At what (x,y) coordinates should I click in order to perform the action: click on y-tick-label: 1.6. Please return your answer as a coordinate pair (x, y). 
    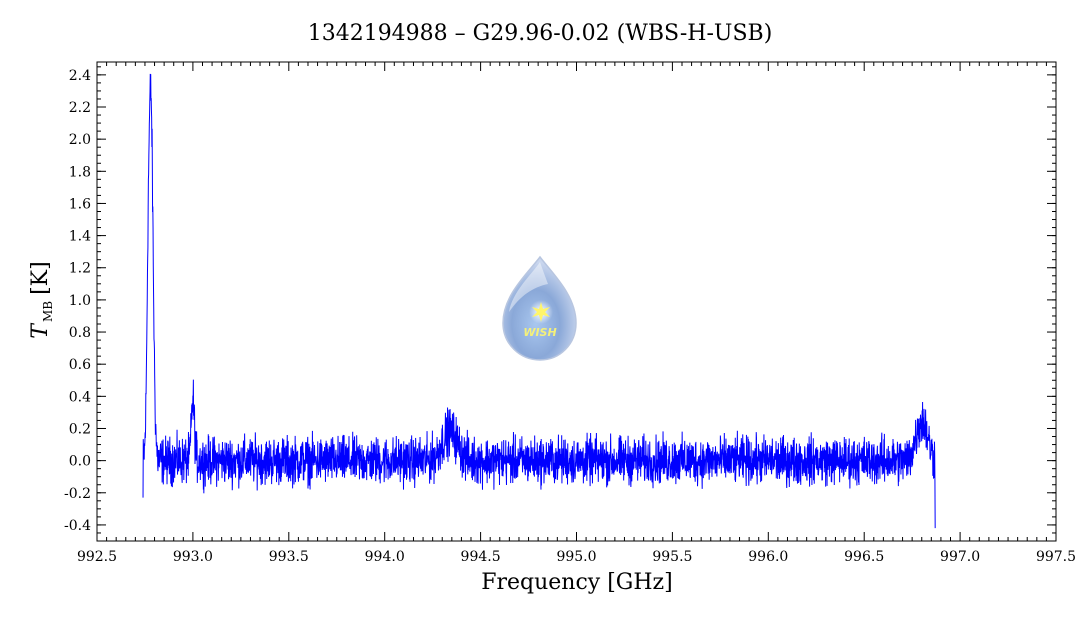
    Looking at the image, I should click on (80, 204).